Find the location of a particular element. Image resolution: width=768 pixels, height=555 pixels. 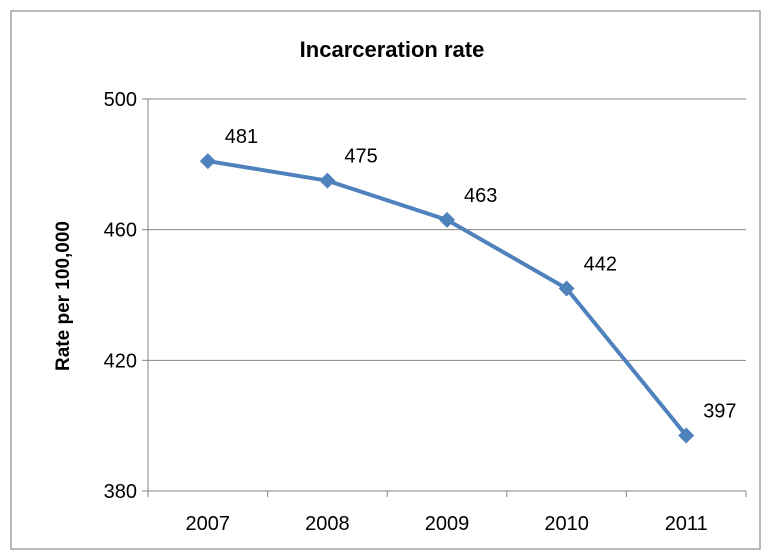

y-tick-label: 460 is located at coordinates (120, 231).